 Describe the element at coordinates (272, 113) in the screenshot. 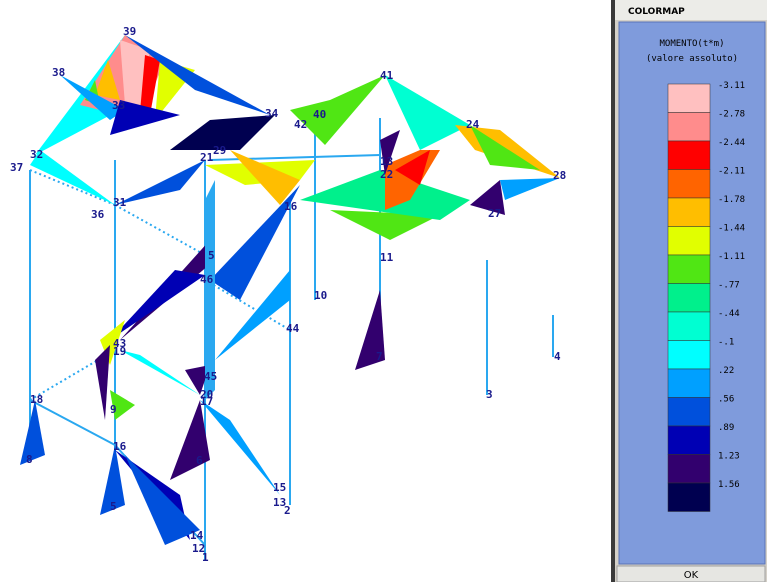

I see `node-label: 34` at that location.